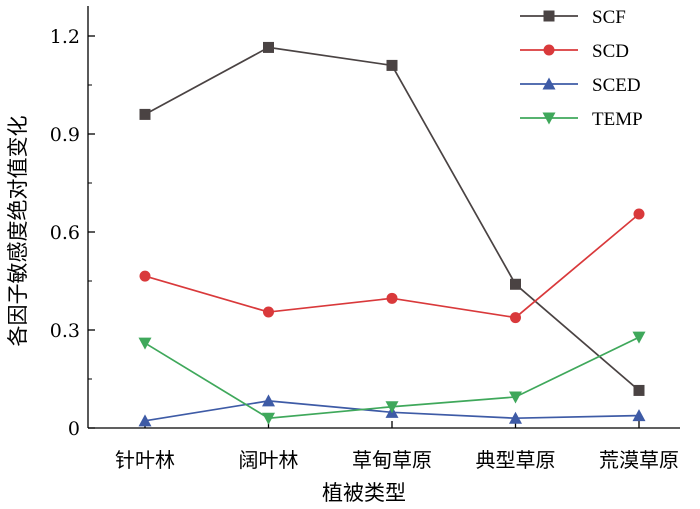 The height and width of the screenshot is (509, 700). What do you see at coordinates (581, 119) in the screenshot?
I see `legend-item-temp: TEMP` at bounding box center [581, 119].